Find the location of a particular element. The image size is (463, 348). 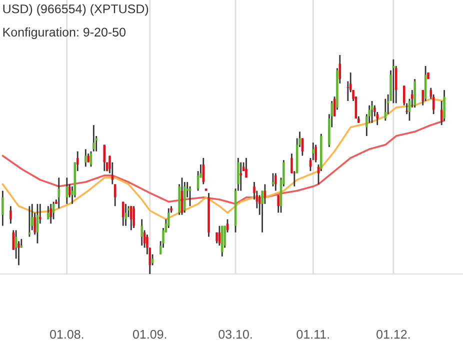

chart-title: USD) (966554) (XPTUSD) is located at coordinates (75, 10).